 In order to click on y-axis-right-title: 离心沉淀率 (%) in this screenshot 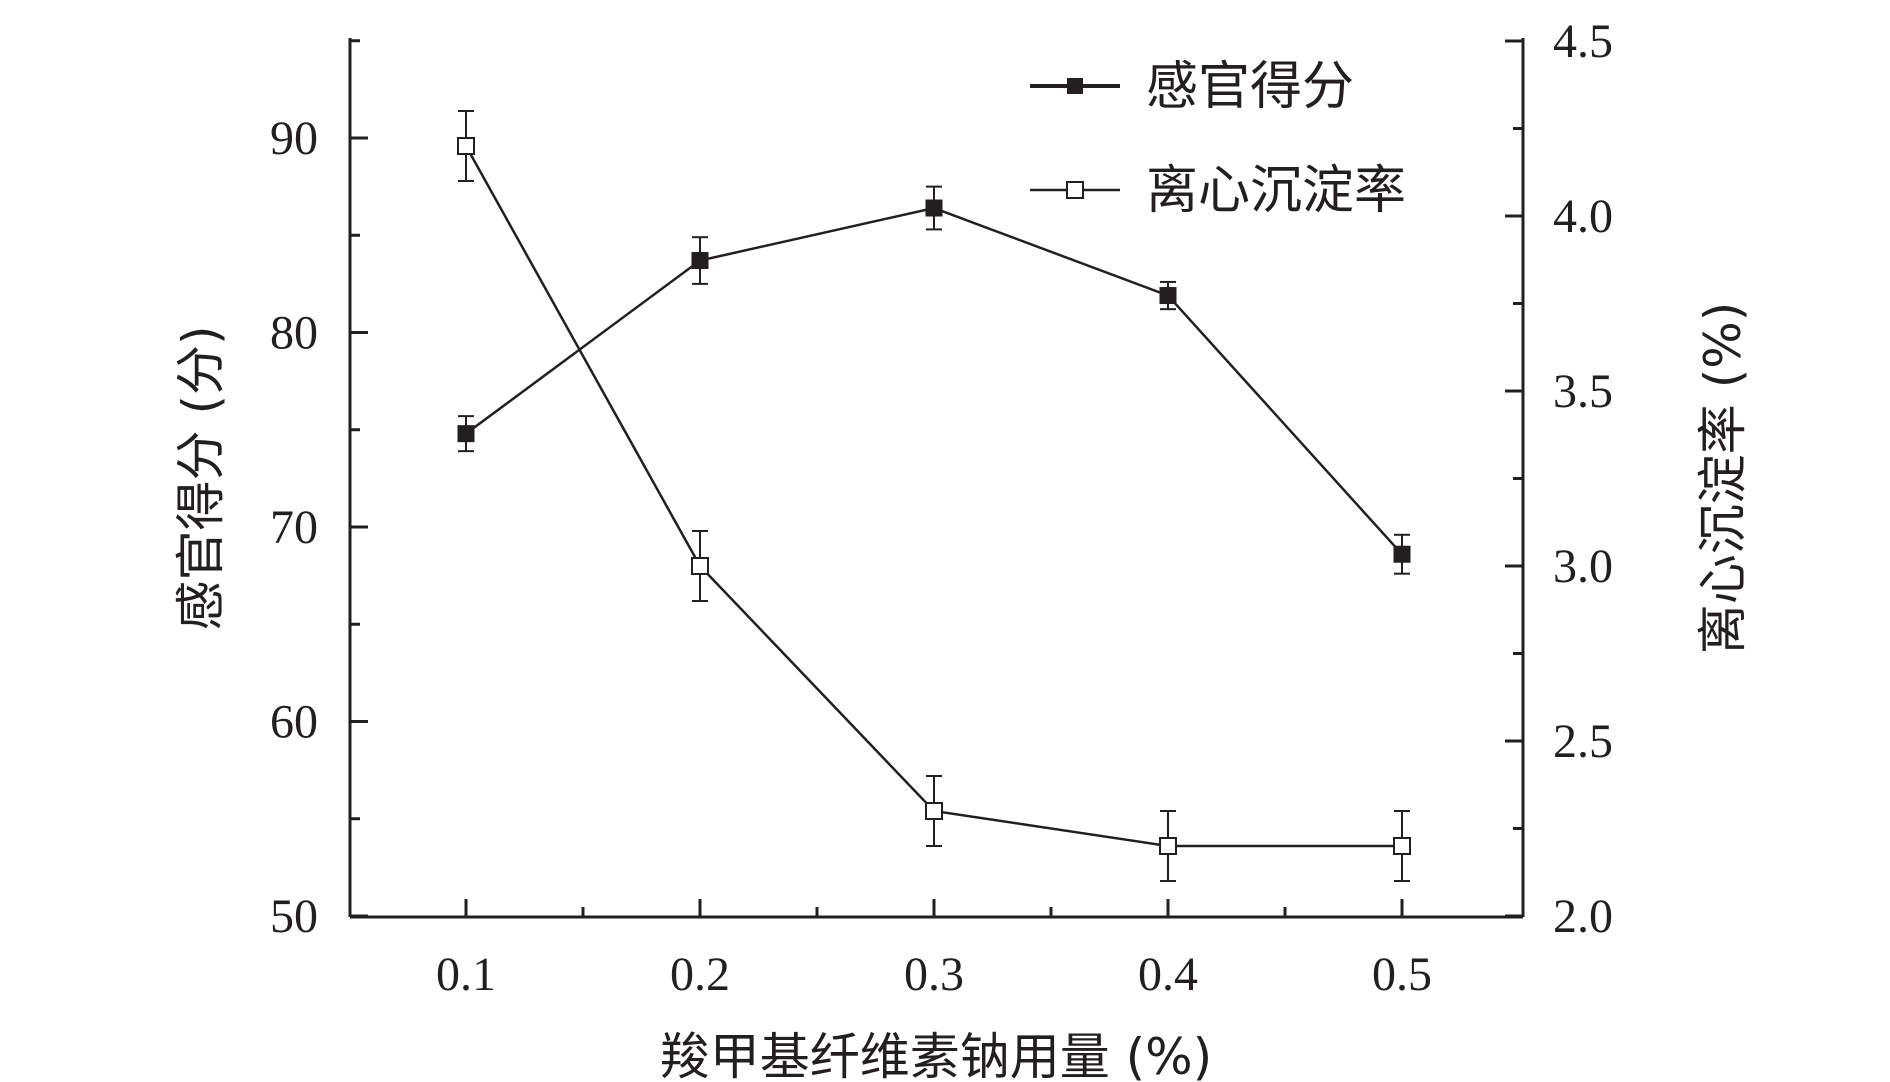, I will do `click(1723, 478)`.